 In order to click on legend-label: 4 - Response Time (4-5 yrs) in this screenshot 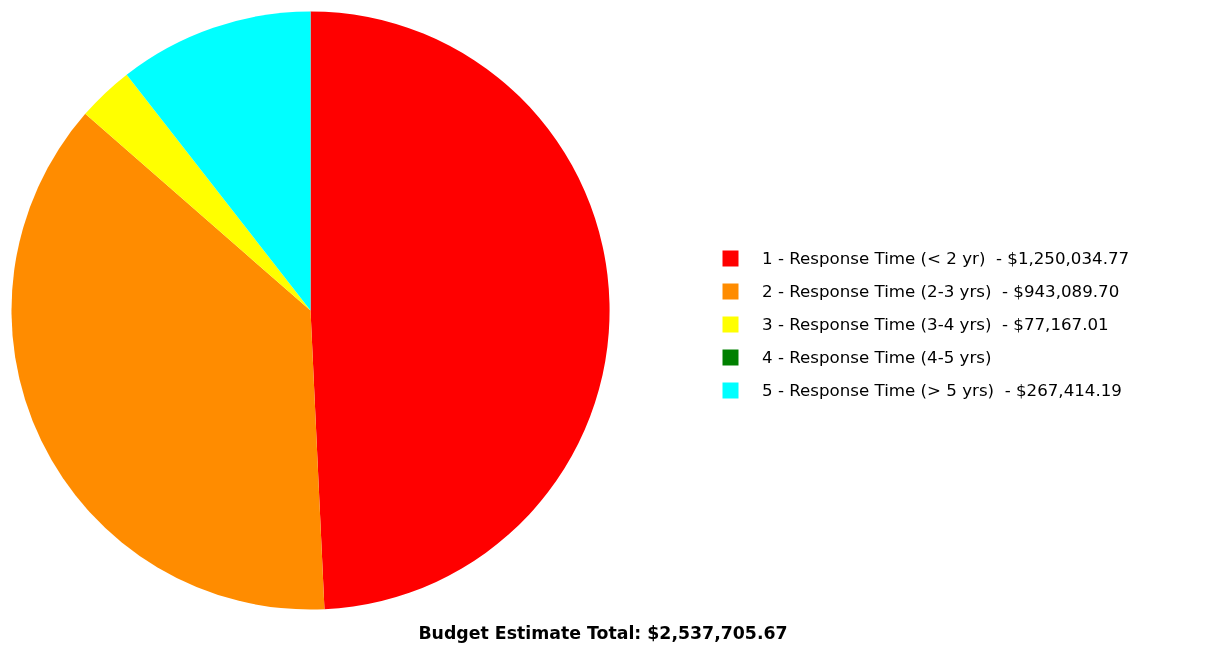, I will do `click(877, 357)`.